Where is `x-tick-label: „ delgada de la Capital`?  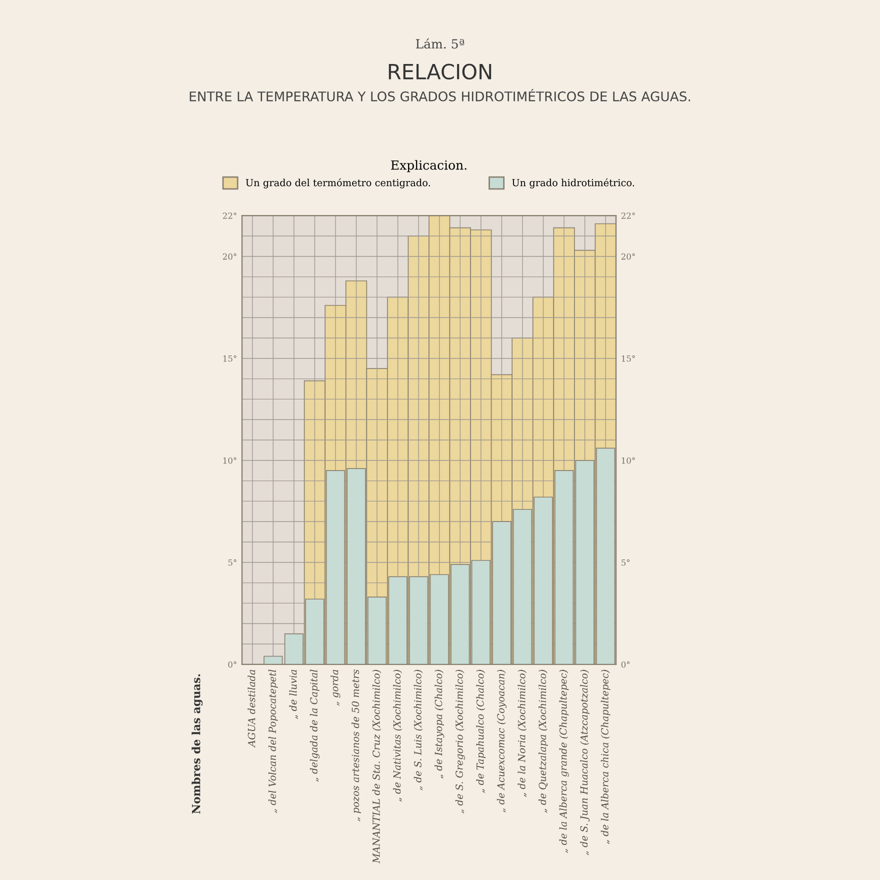 x-tick-label: „ delgada de la Capital is located at coordinates (315, 726).